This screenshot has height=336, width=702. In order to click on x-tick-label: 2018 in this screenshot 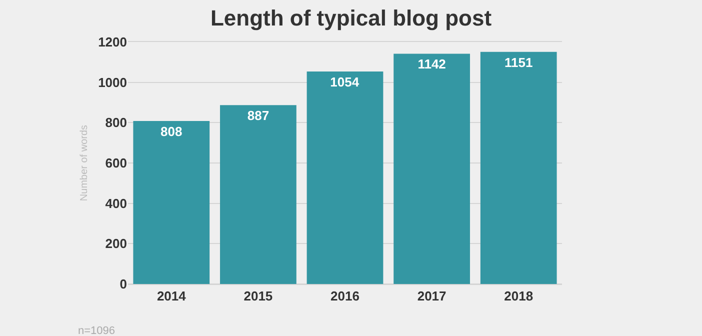, I will do `click(519, 296)`.